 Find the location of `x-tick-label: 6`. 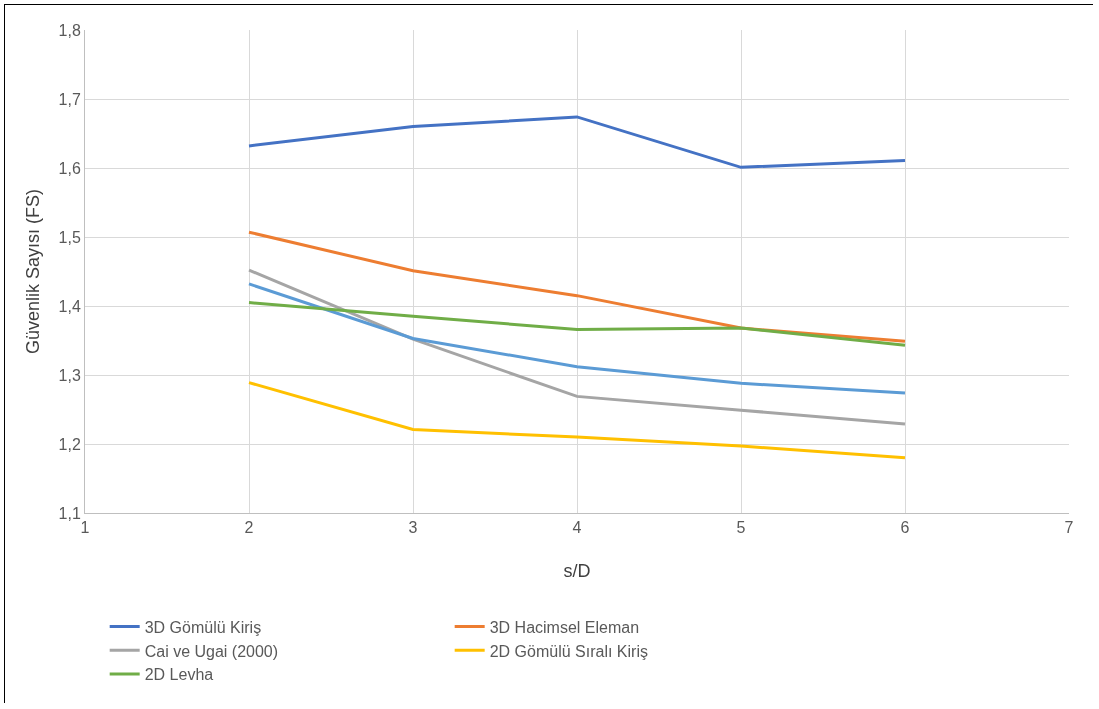

x-tick-label: 6 is located at coordinates (905, 528).